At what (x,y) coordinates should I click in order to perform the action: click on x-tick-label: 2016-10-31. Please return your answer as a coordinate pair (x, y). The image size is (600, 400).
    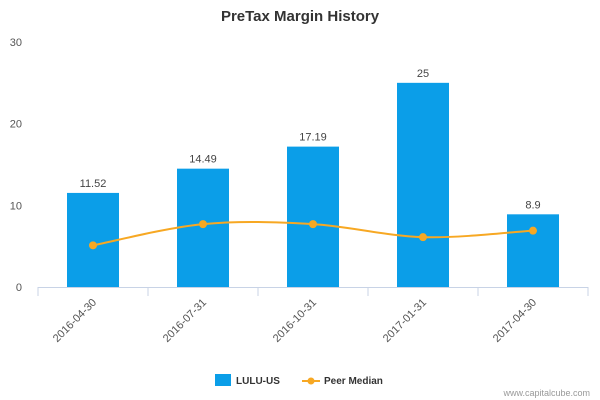
    Looking at the image, I should click on (295, 321).